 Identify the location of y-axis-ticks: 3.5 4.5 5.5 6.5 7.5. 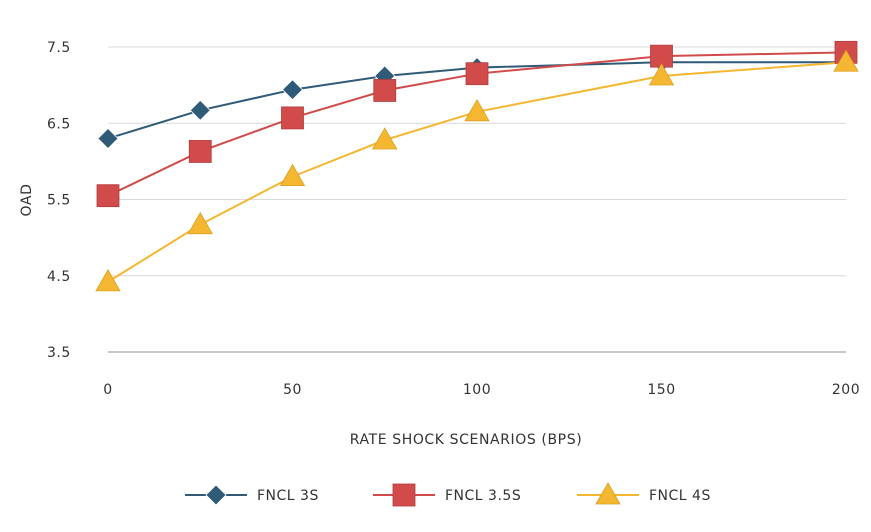
(59, 200).